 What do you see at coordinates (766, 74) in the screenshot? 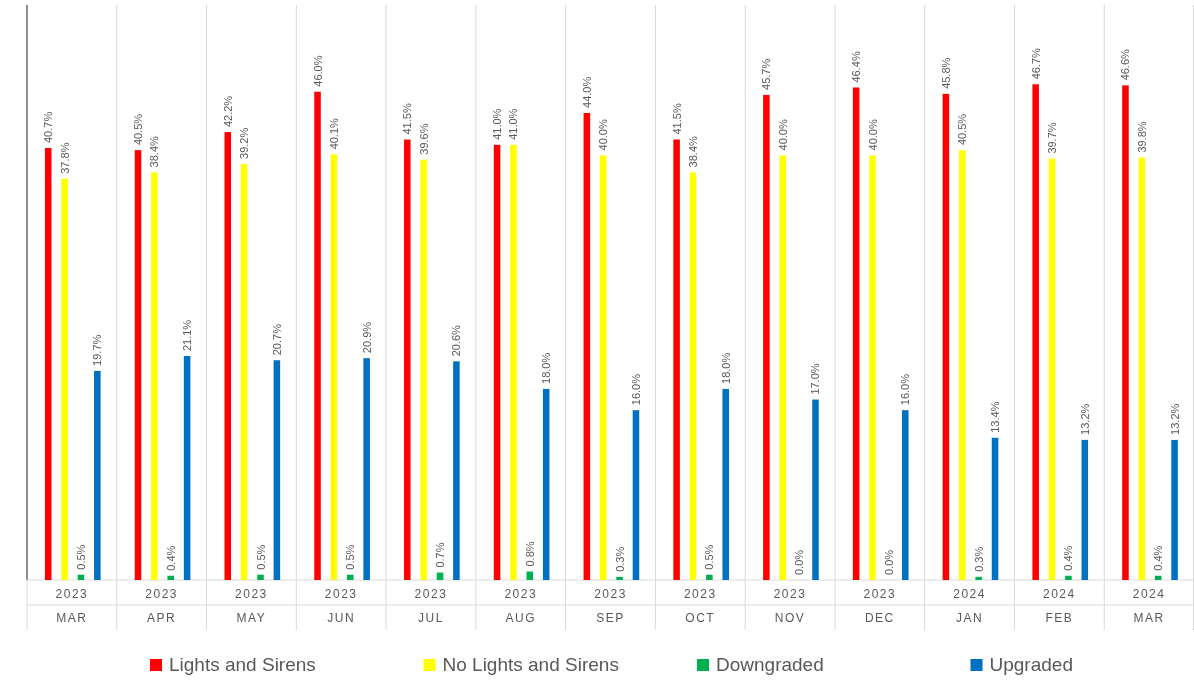
I see `data-label: 45.7%` at bounding box center [766, 74].